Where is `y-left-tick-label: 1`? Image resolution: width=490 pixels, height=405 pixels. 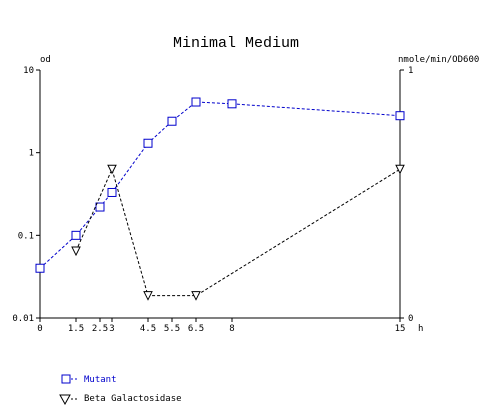
y-left-tick-label: 1 is located at coordinates (31, 154).